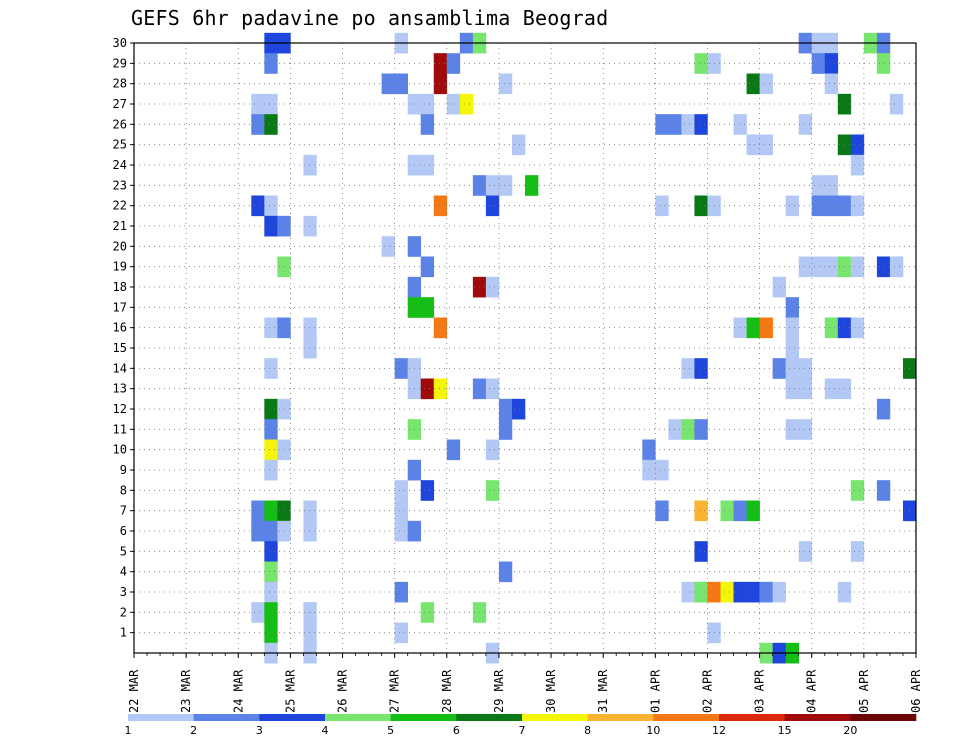 This screenshot has width=960, height=742. What do you see at coordinates (120, 429) in the screenshot?
I see `y-tick-label: 11` at bounding box center [120, 429].